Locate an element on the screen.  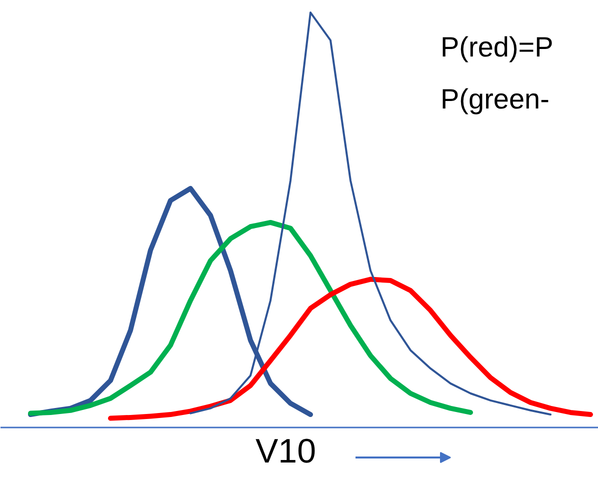
x-axis-title: V10 is located at coordinates (286, 451).